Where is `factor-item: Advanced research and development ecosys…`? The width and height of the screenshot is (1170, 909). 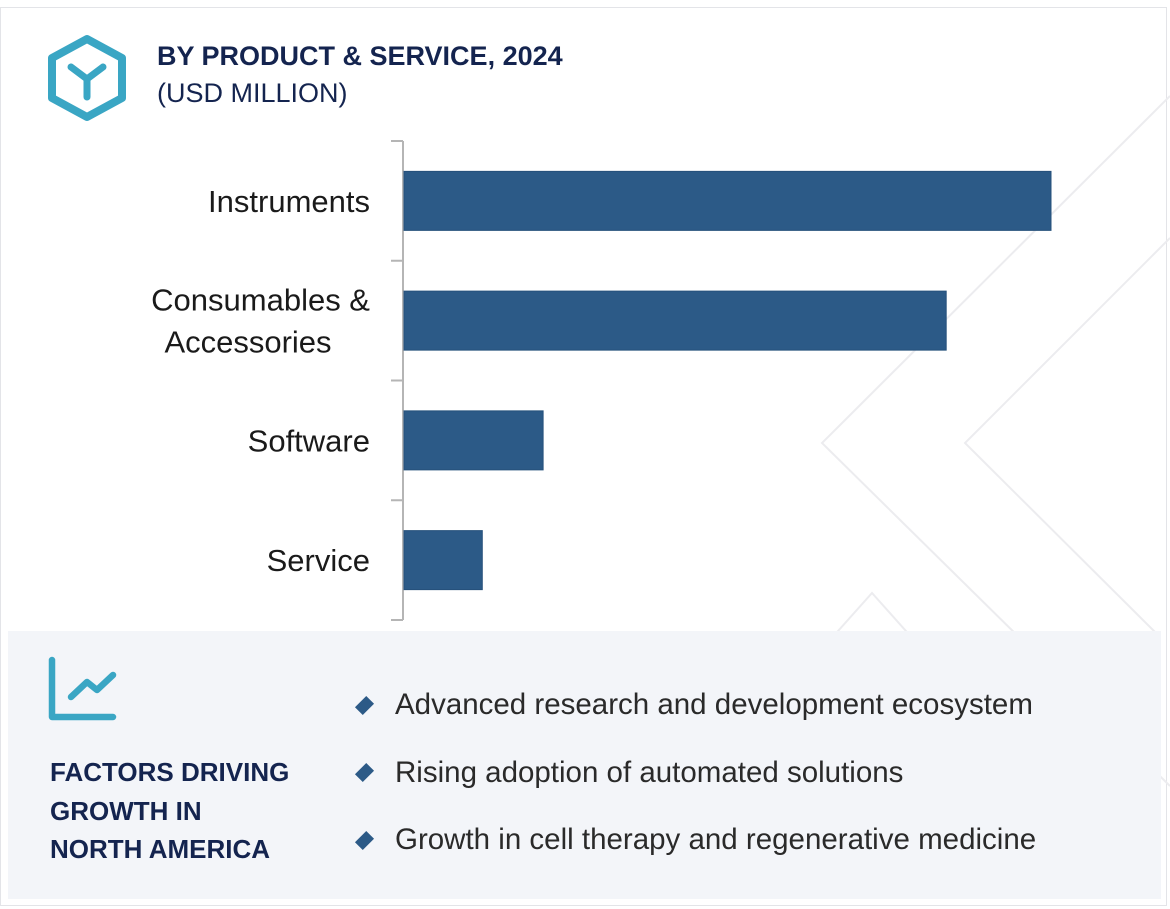 factor-item: Advanced research and development ecosys… is located at coordinates (695, 705).